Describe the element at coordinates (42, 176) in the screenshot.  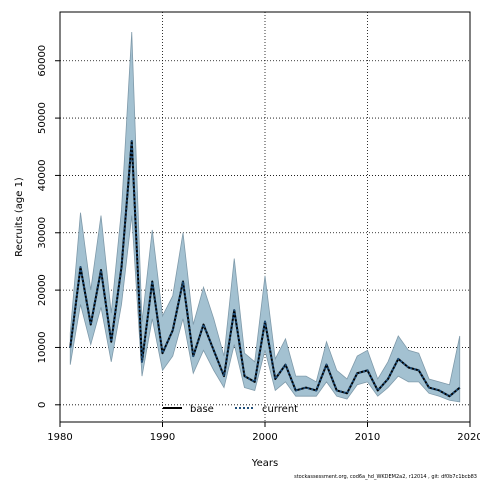
I see `y-tick-label: 40000` at that location.